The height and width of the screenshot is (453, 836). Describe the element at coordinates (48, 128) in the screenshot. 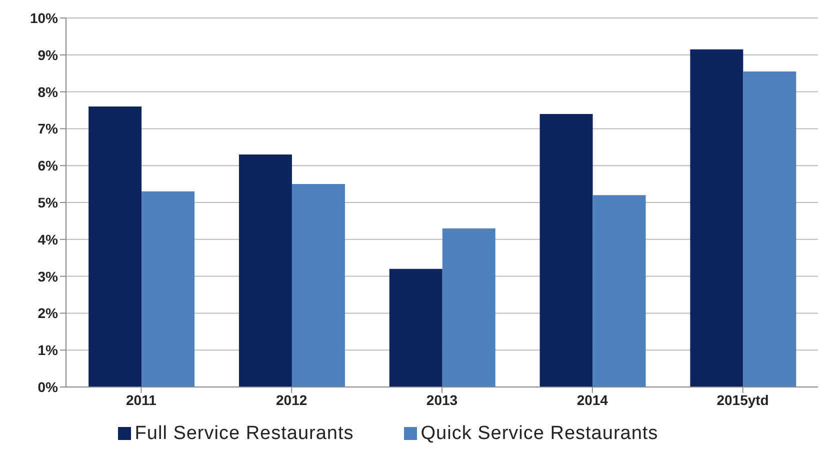

I see `y-tick-label: 7%` at that location.